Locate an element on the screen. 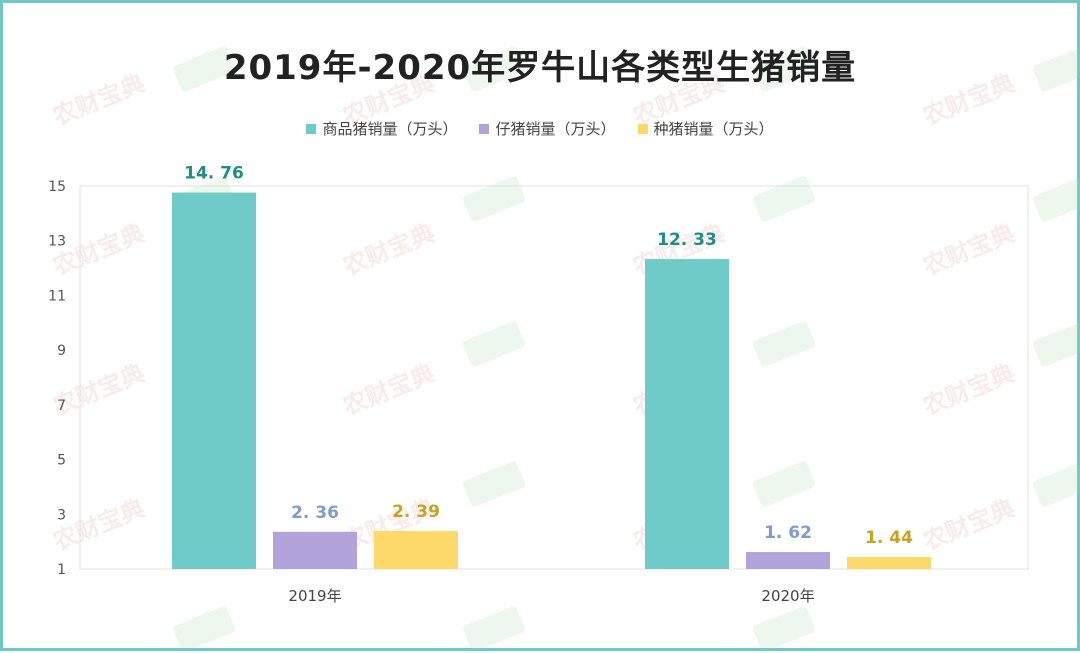 This screenshot has width=1080, height=653. data-label-piglet: 2. 36 is located at coordinates (315, 513).